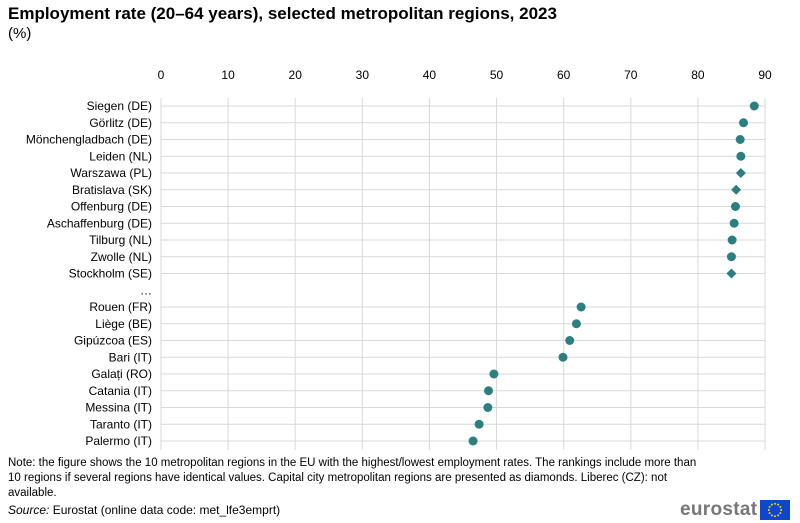  I want to click on x-tick-label: 90, so click(765, 75).